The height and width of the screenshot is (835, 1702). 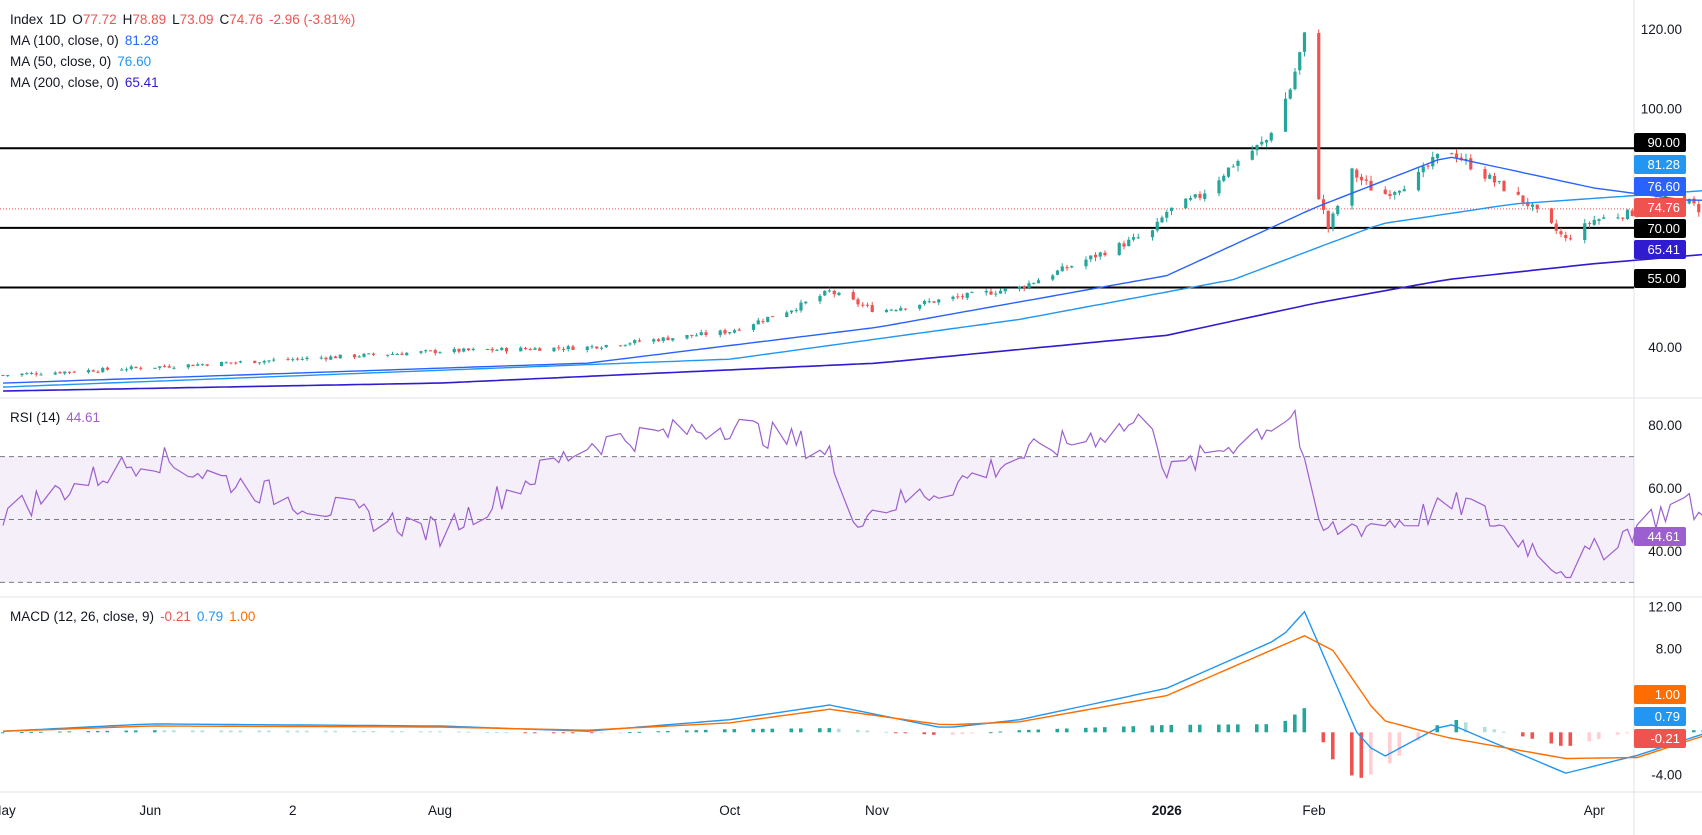 What do you see at coordinates (312, 19) in the screenshot?
I see `change-value: -2.96 (-3.81%)` at bounding box center [312, 19].